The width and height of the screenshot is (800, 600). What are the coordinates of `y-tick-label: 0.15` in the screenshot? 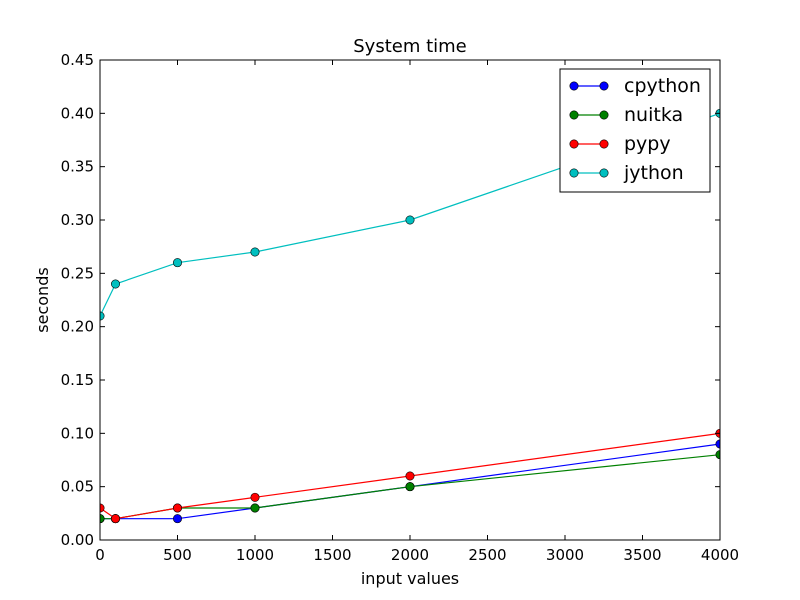 It's located at (77, 380).